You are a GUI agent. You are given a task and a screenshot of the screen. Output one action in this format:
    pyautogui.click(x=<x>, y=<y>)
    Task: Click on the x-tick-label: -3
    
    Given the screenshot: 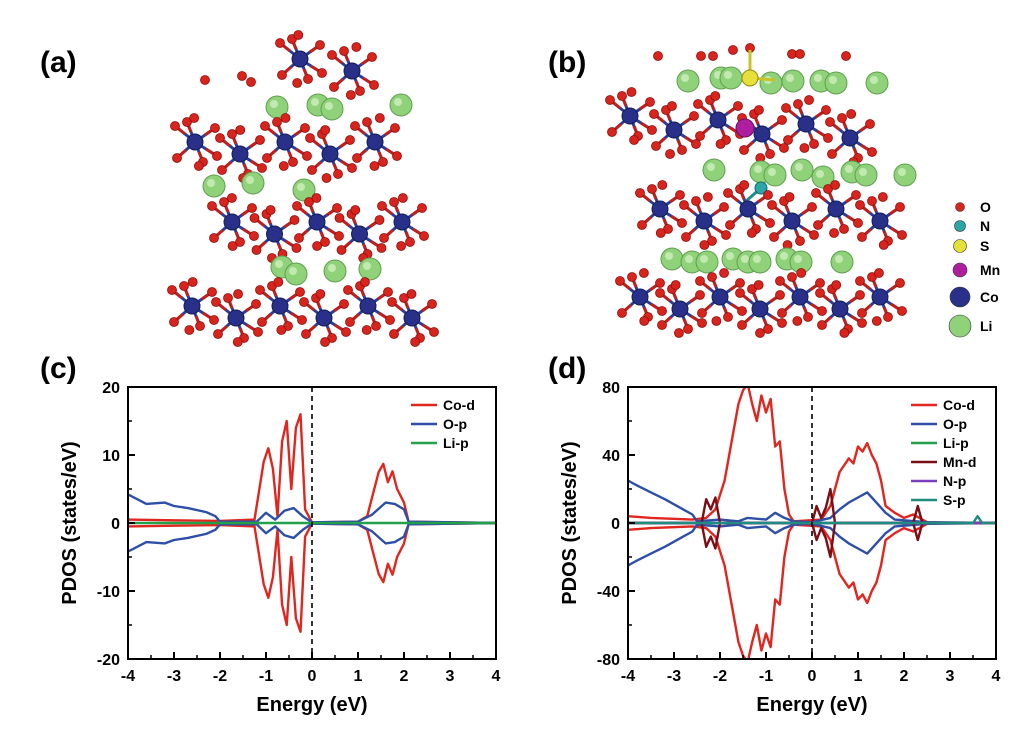 What is the action you would take?
    pyautogui.click(x=674, y=676)
    